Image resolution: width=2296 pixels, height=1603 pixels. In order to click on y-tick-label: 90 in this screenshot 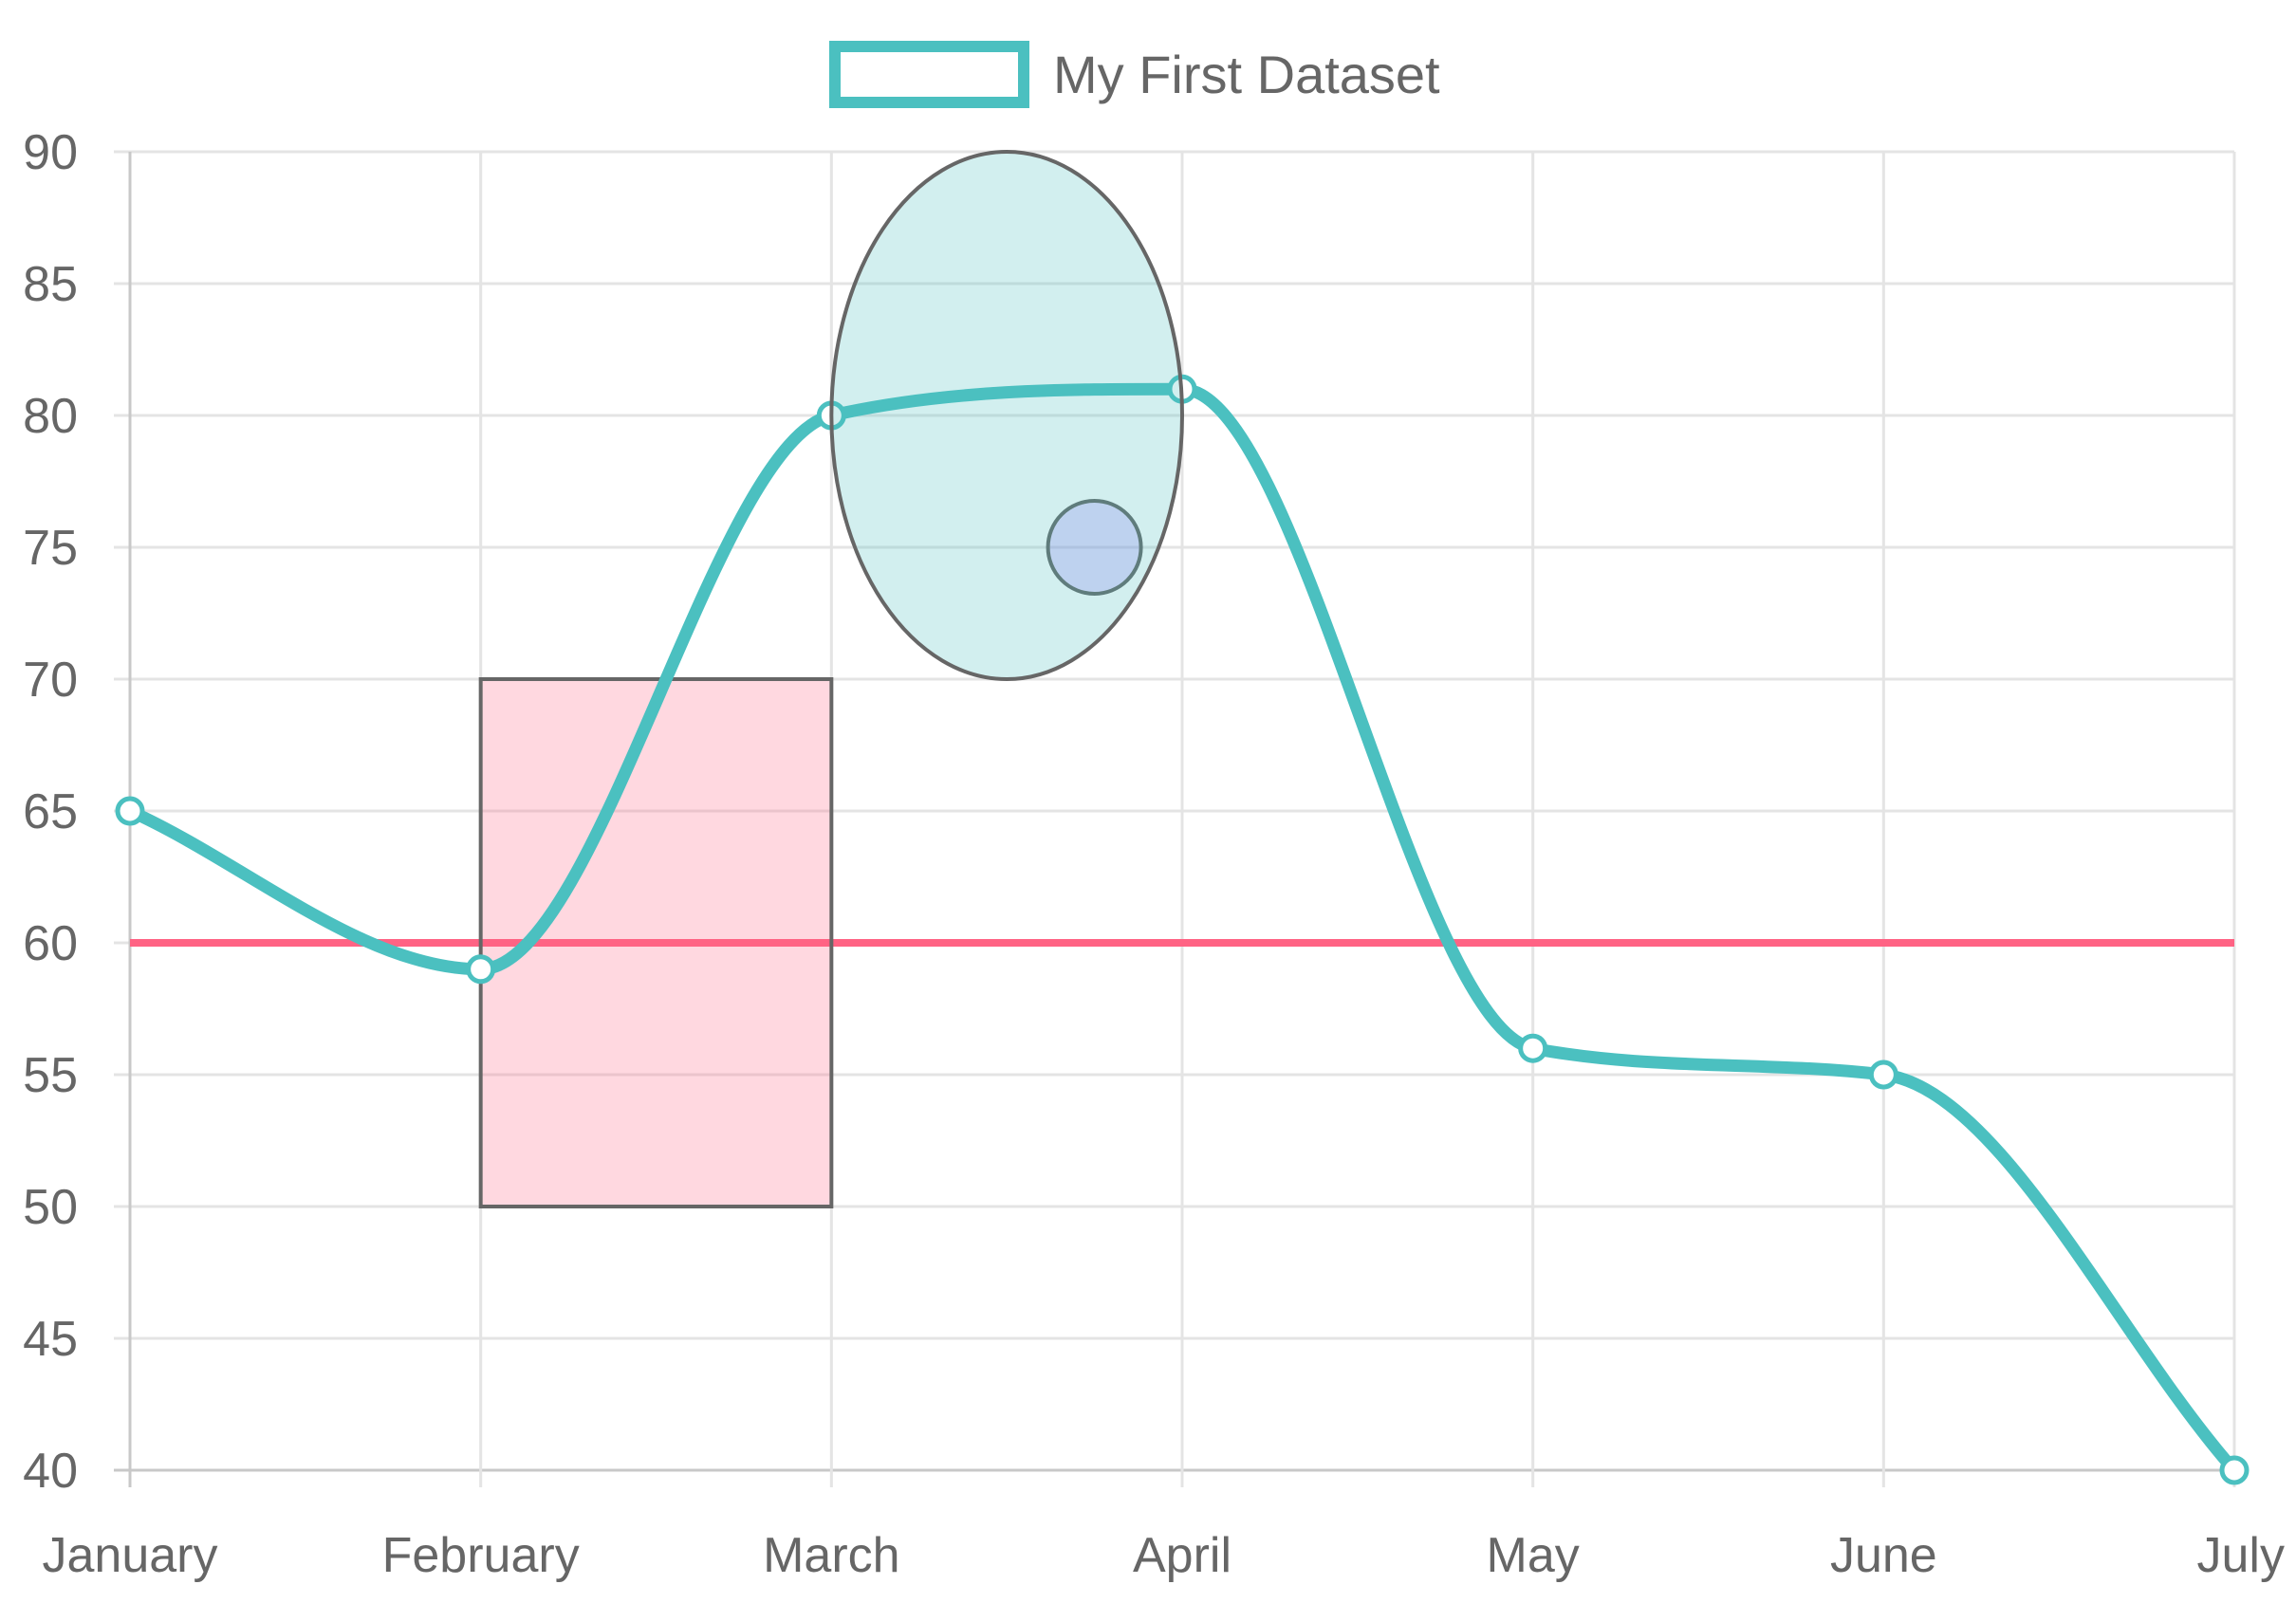, I will do `click(50, 153)`.